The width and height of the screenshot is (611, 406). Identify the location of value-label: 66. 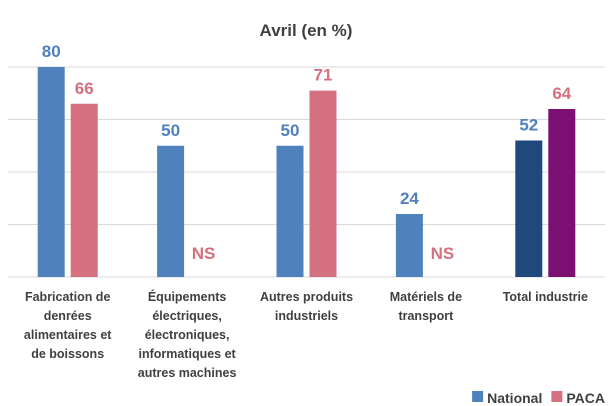
(84, 88).